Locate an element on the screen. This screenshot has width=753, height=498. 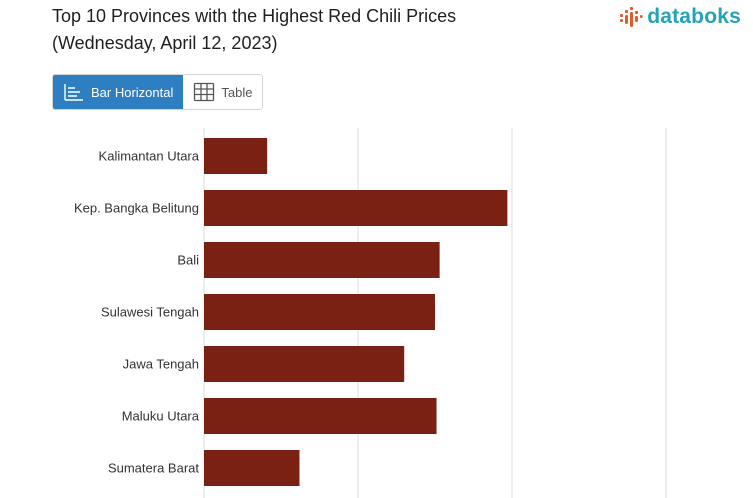
databoks-logo: databoks is located at coordinates (680, 17).